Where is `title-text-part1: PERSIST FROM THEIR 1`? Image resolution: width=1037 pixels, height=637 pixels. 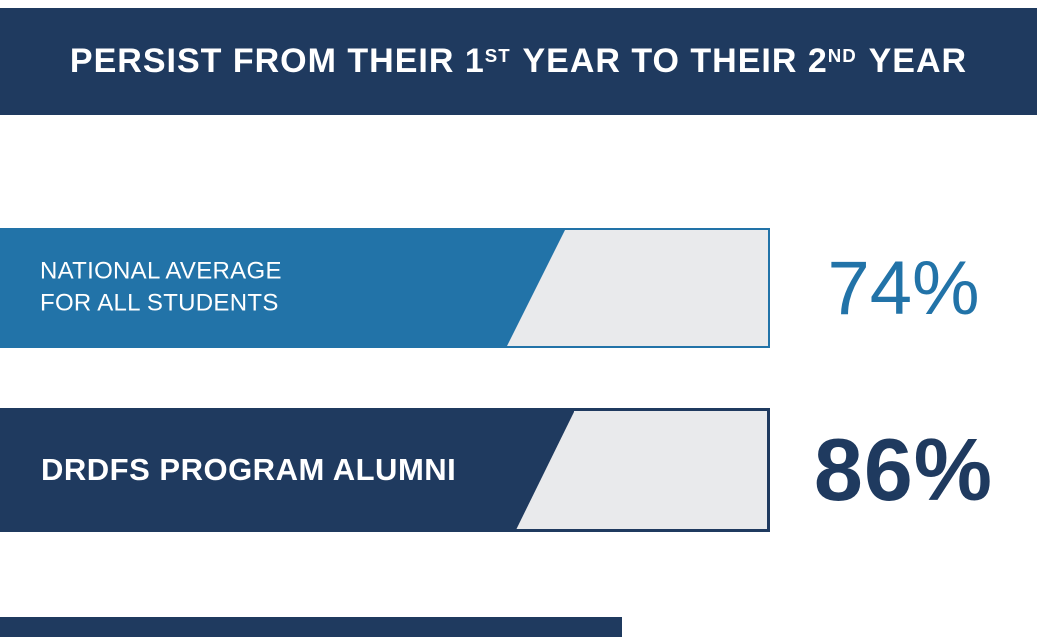
title-text-part1: PERSIST FROM THEIR 1 is located at coordinates (277, 61).